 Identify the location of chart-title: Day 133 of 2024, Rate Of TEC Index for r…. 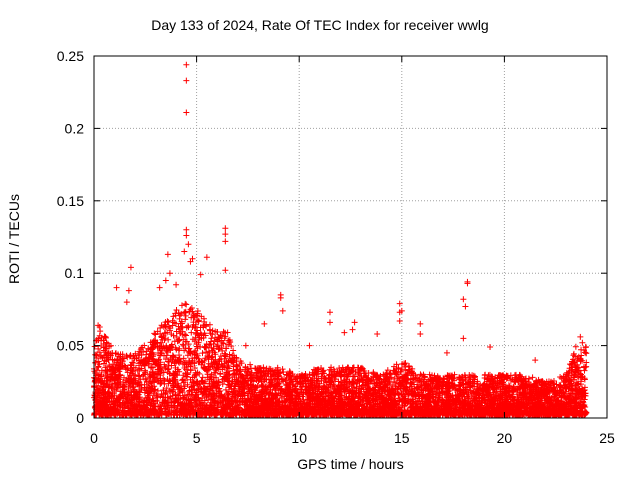
(320, 25).